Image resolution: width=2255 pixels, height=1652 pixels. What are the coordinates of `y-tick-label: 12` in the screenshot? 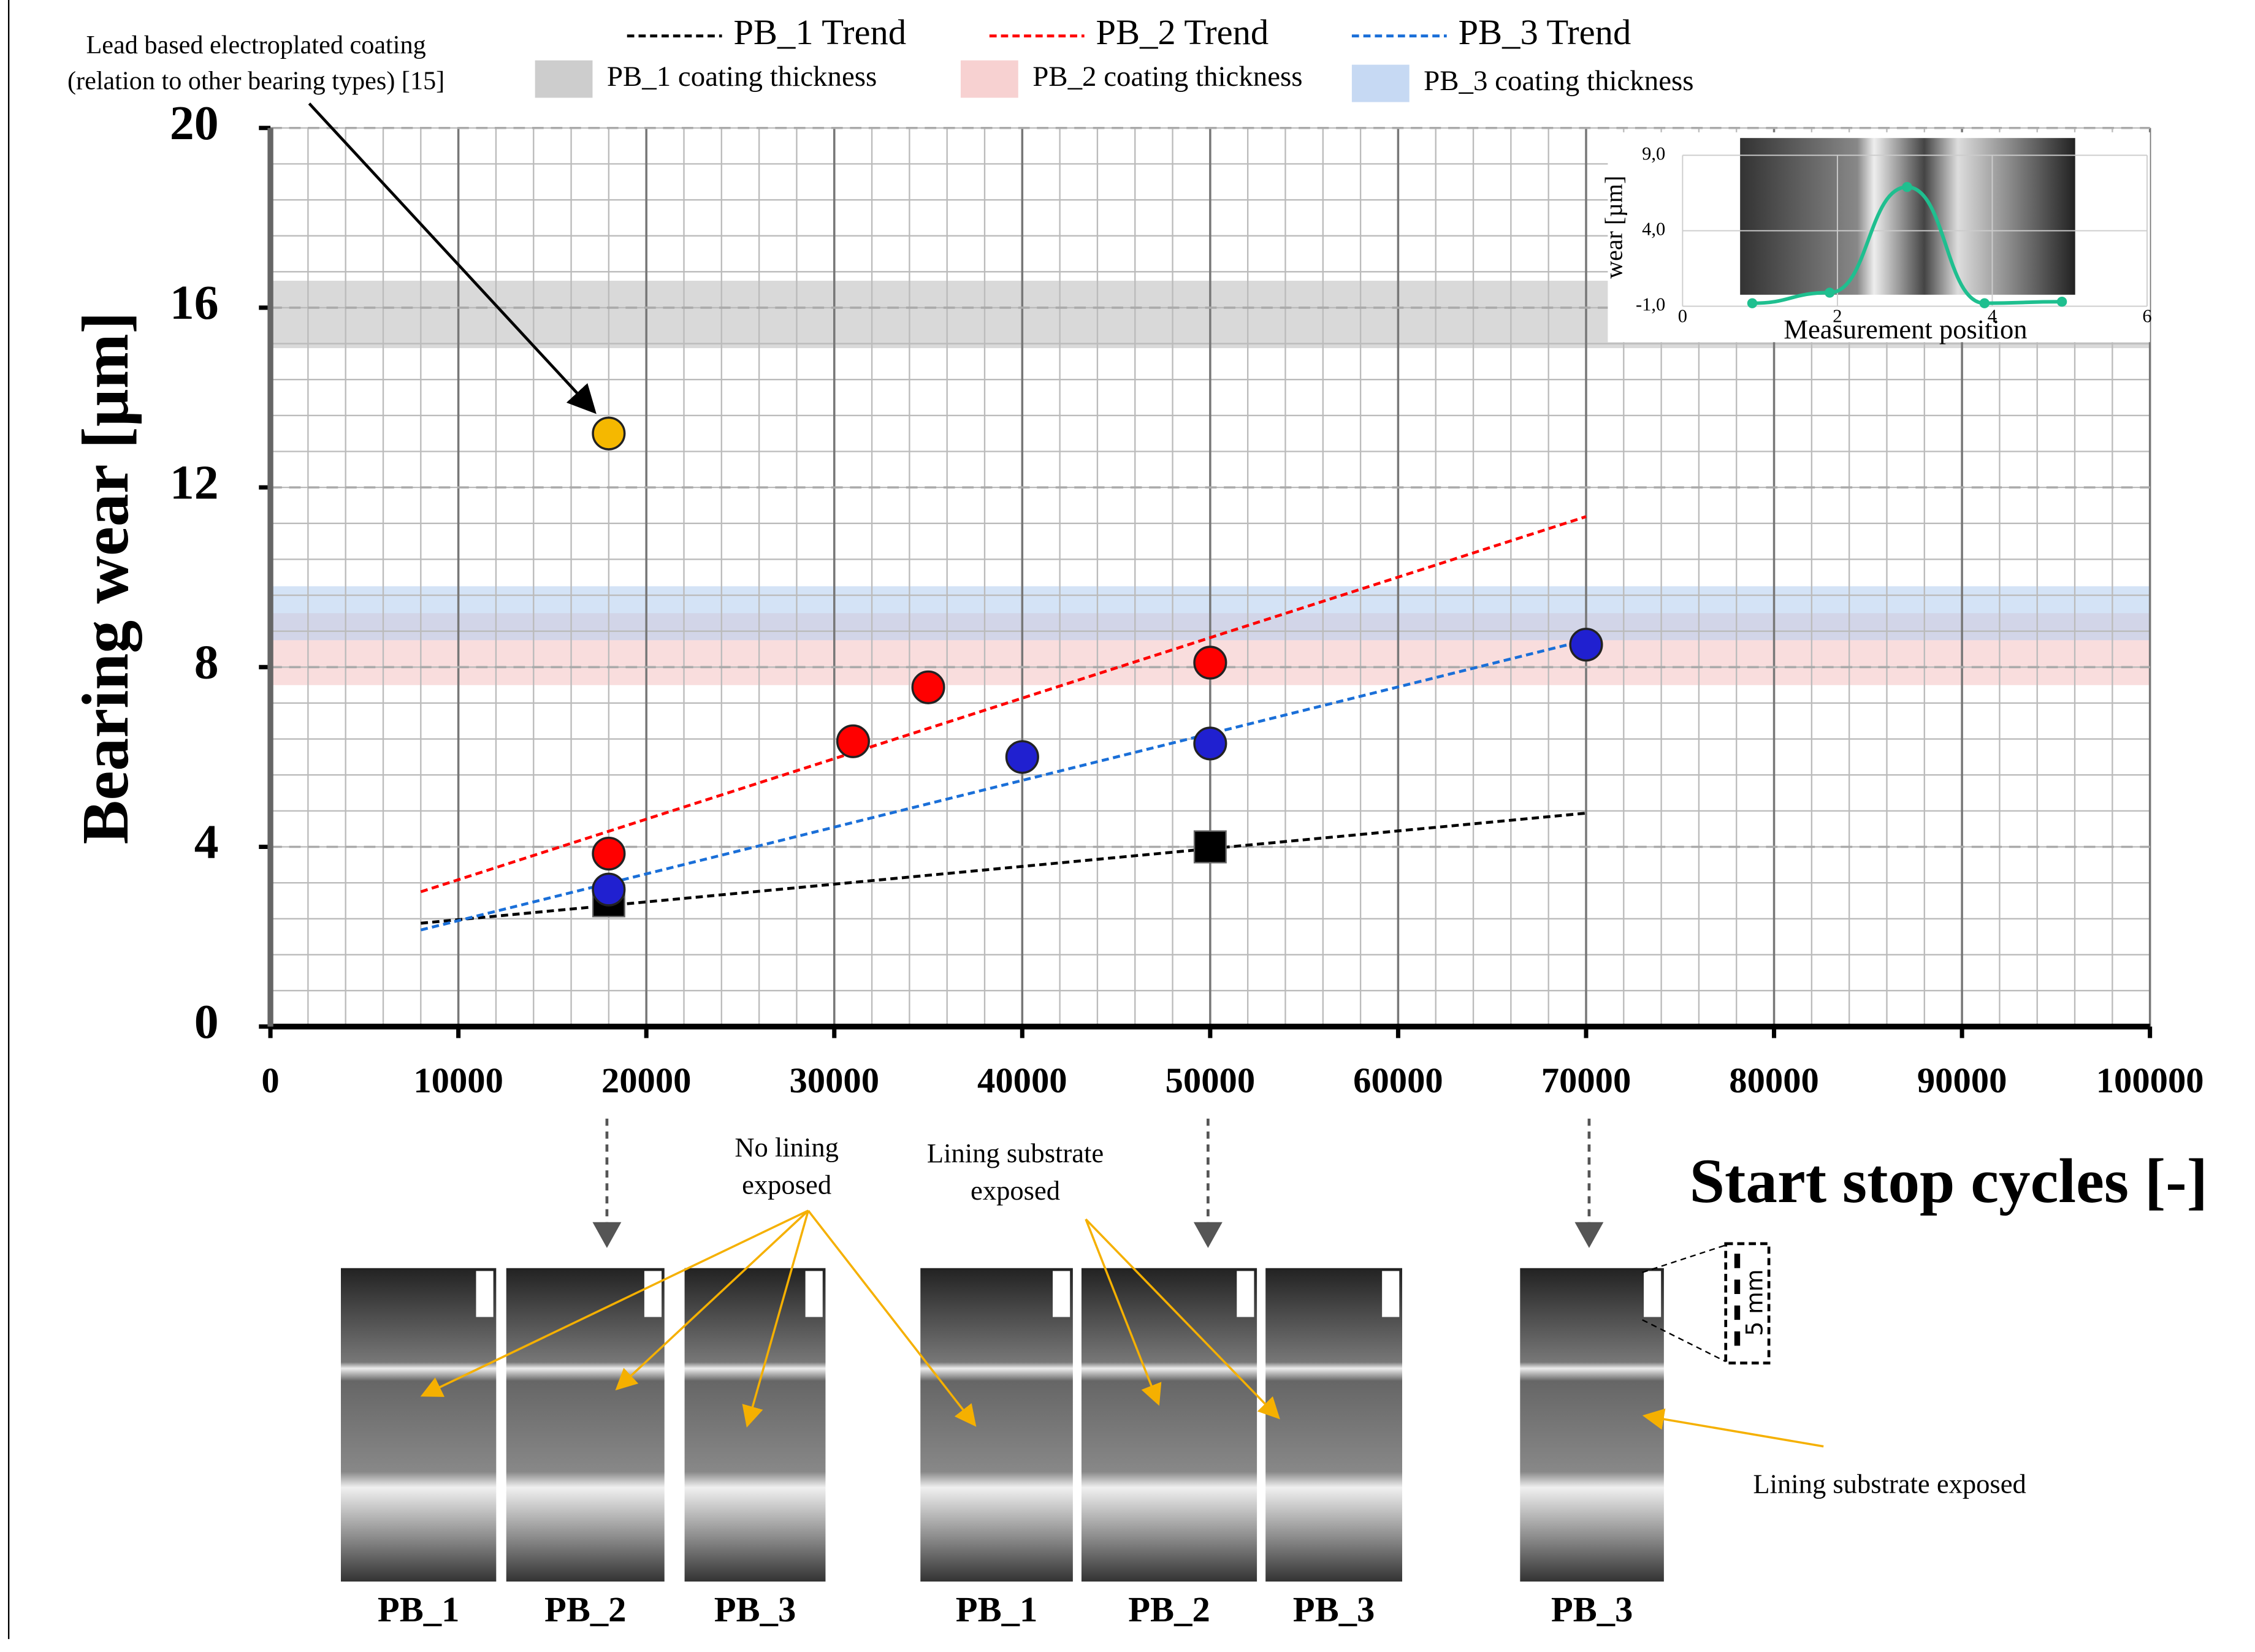 It's located at (195, 482).